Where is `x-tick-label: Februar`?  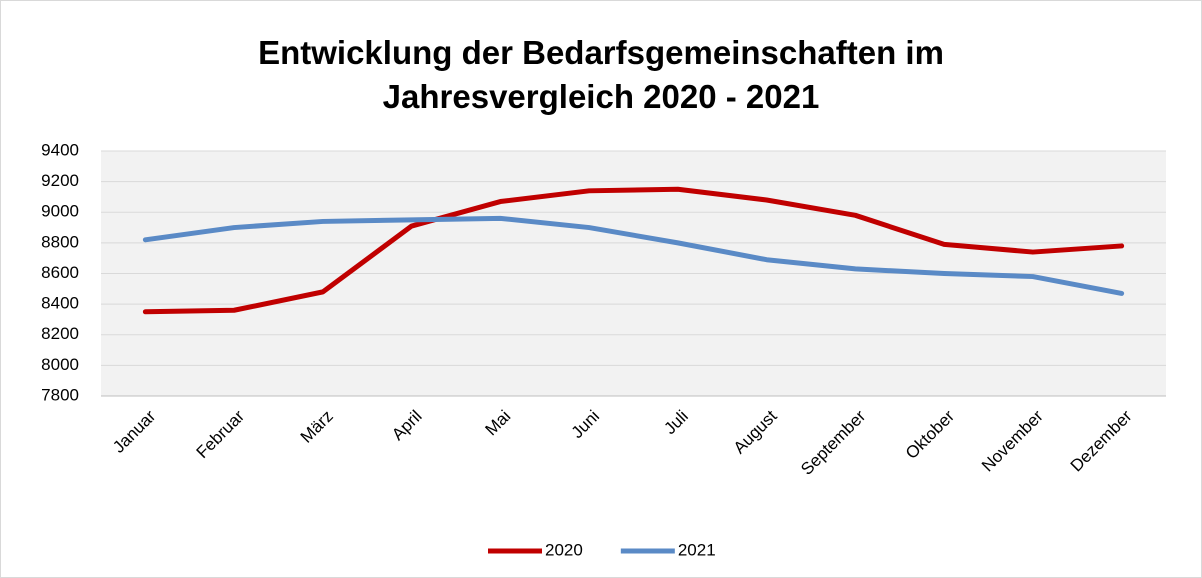
x-tick-label: Februar is located at coordinates (221, 434).